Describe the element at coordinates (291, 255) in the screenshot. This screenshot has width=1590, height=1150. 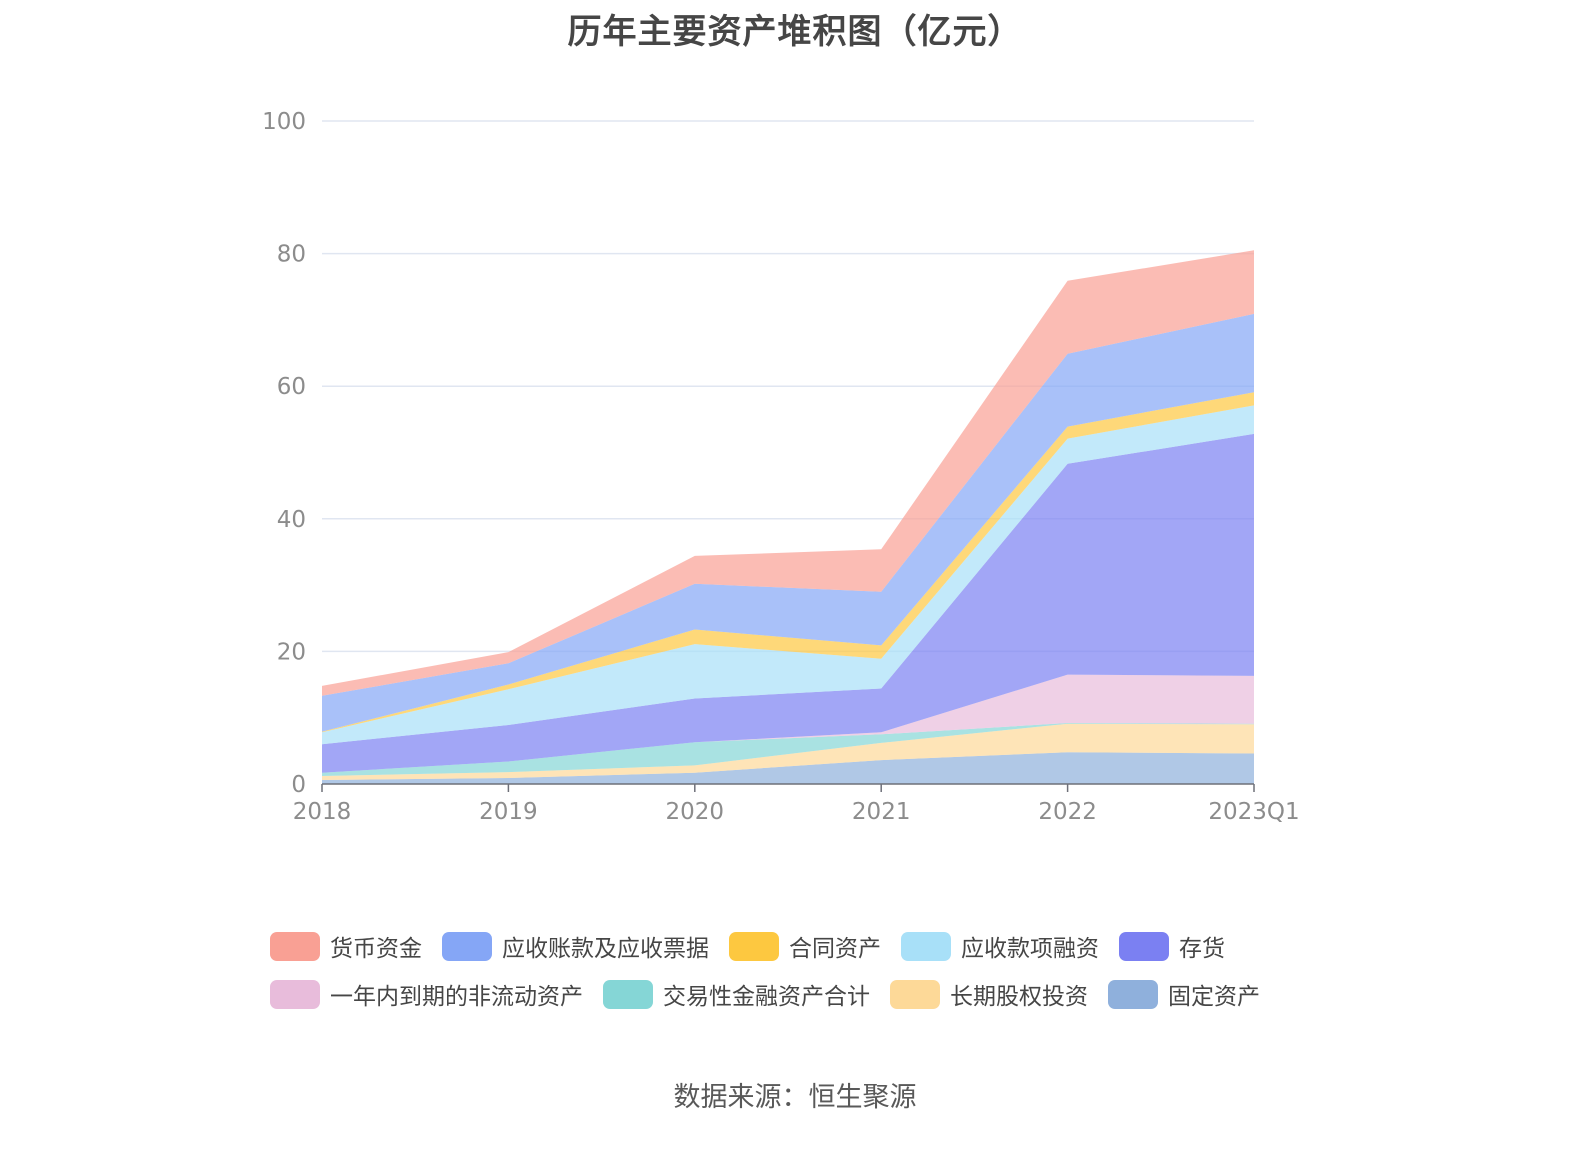
I see `y-tick-label: 80` at that location.